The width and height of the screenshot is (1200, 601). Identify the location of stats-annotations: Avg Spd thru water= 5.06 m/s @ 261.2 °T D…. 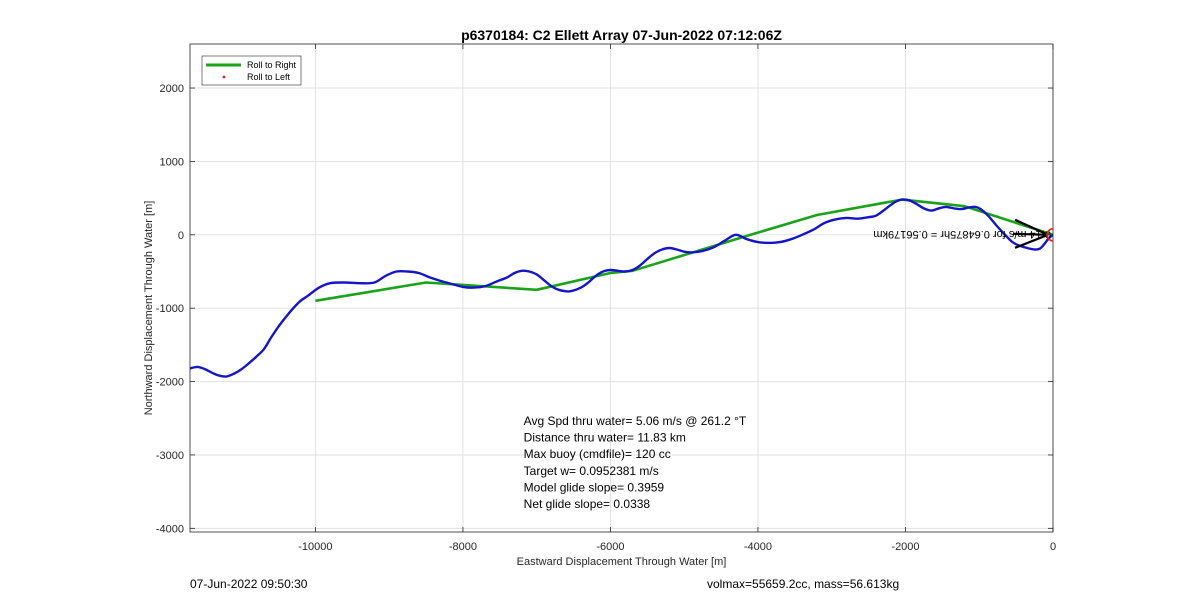
(635, 462).